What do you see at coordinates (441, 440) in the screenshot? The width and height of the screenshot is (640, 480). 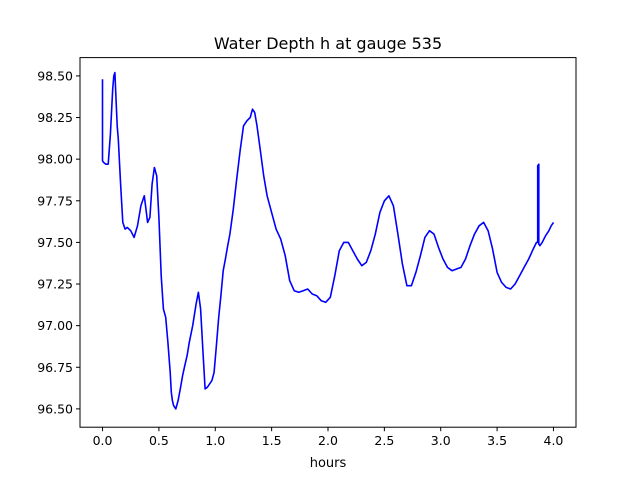 I see `x-tick-label: 3.0` at bounding box center [441, 440].